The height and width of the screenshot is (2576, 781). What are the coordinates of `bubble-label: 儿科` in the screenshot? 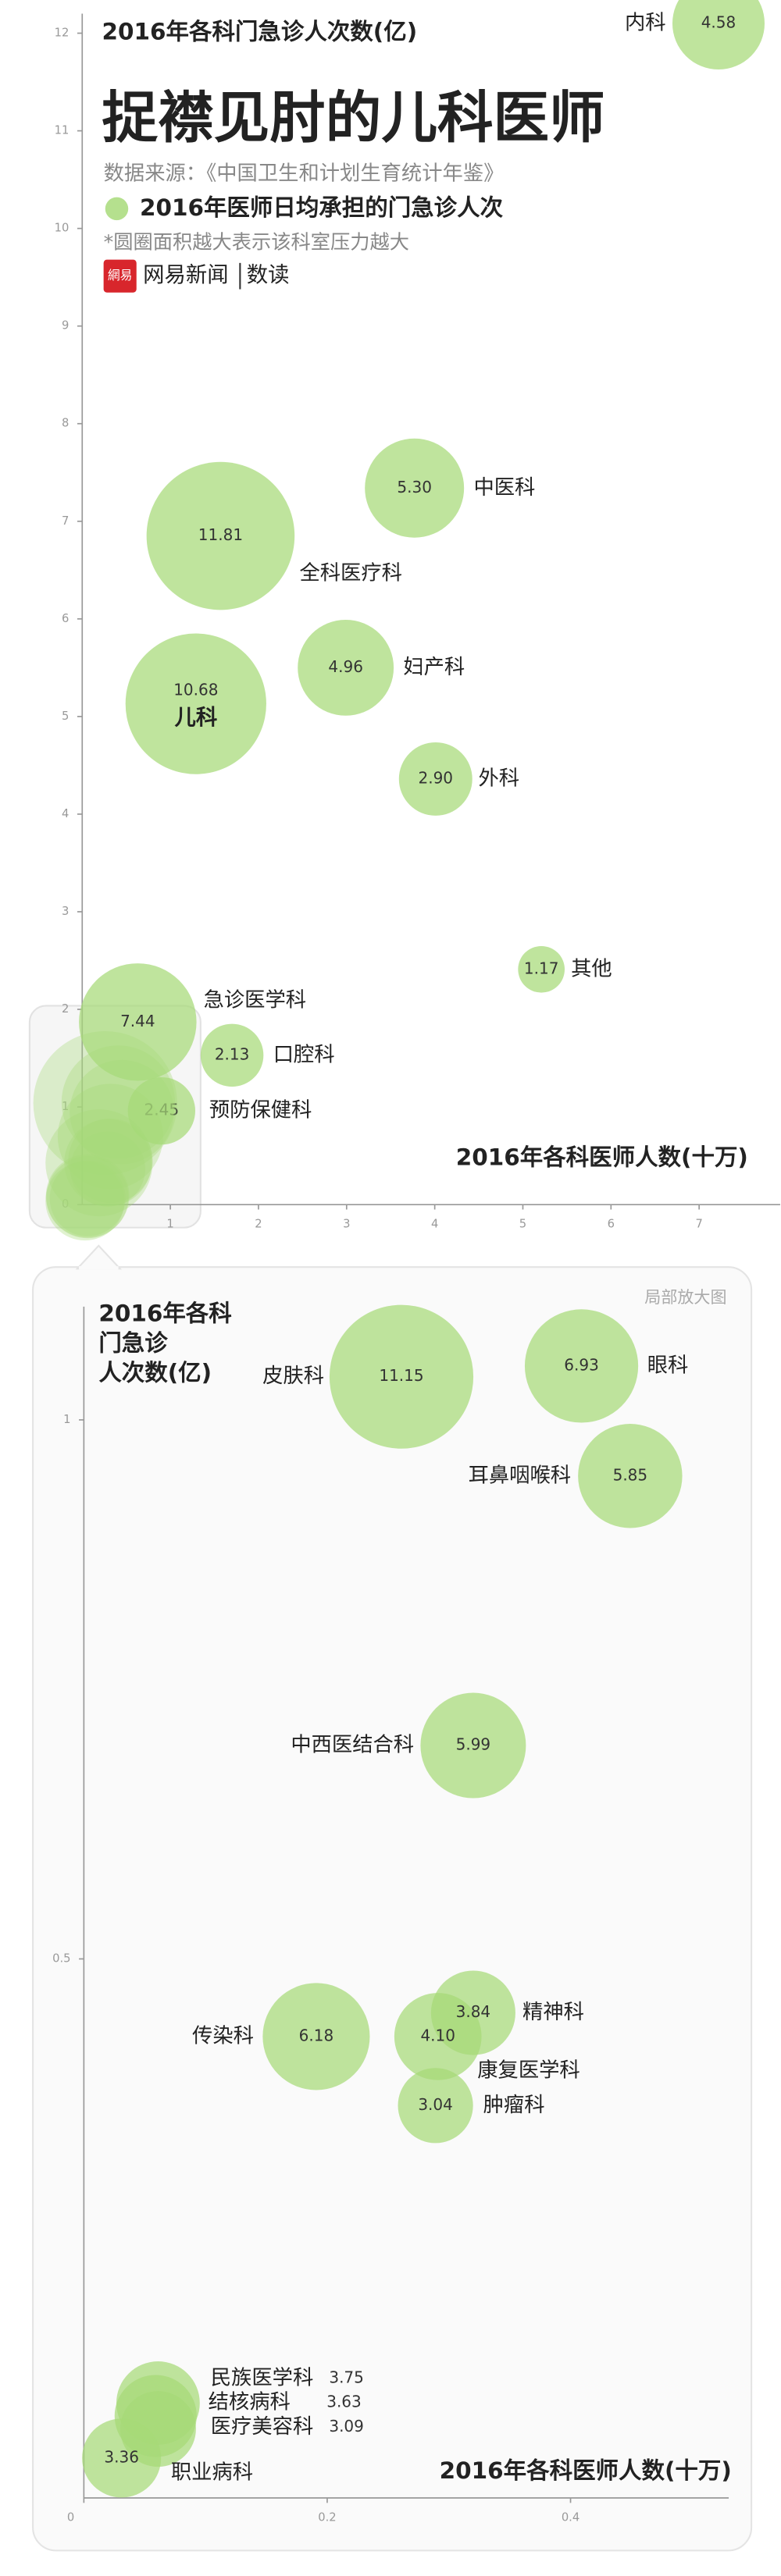 It's located at (195, 718).